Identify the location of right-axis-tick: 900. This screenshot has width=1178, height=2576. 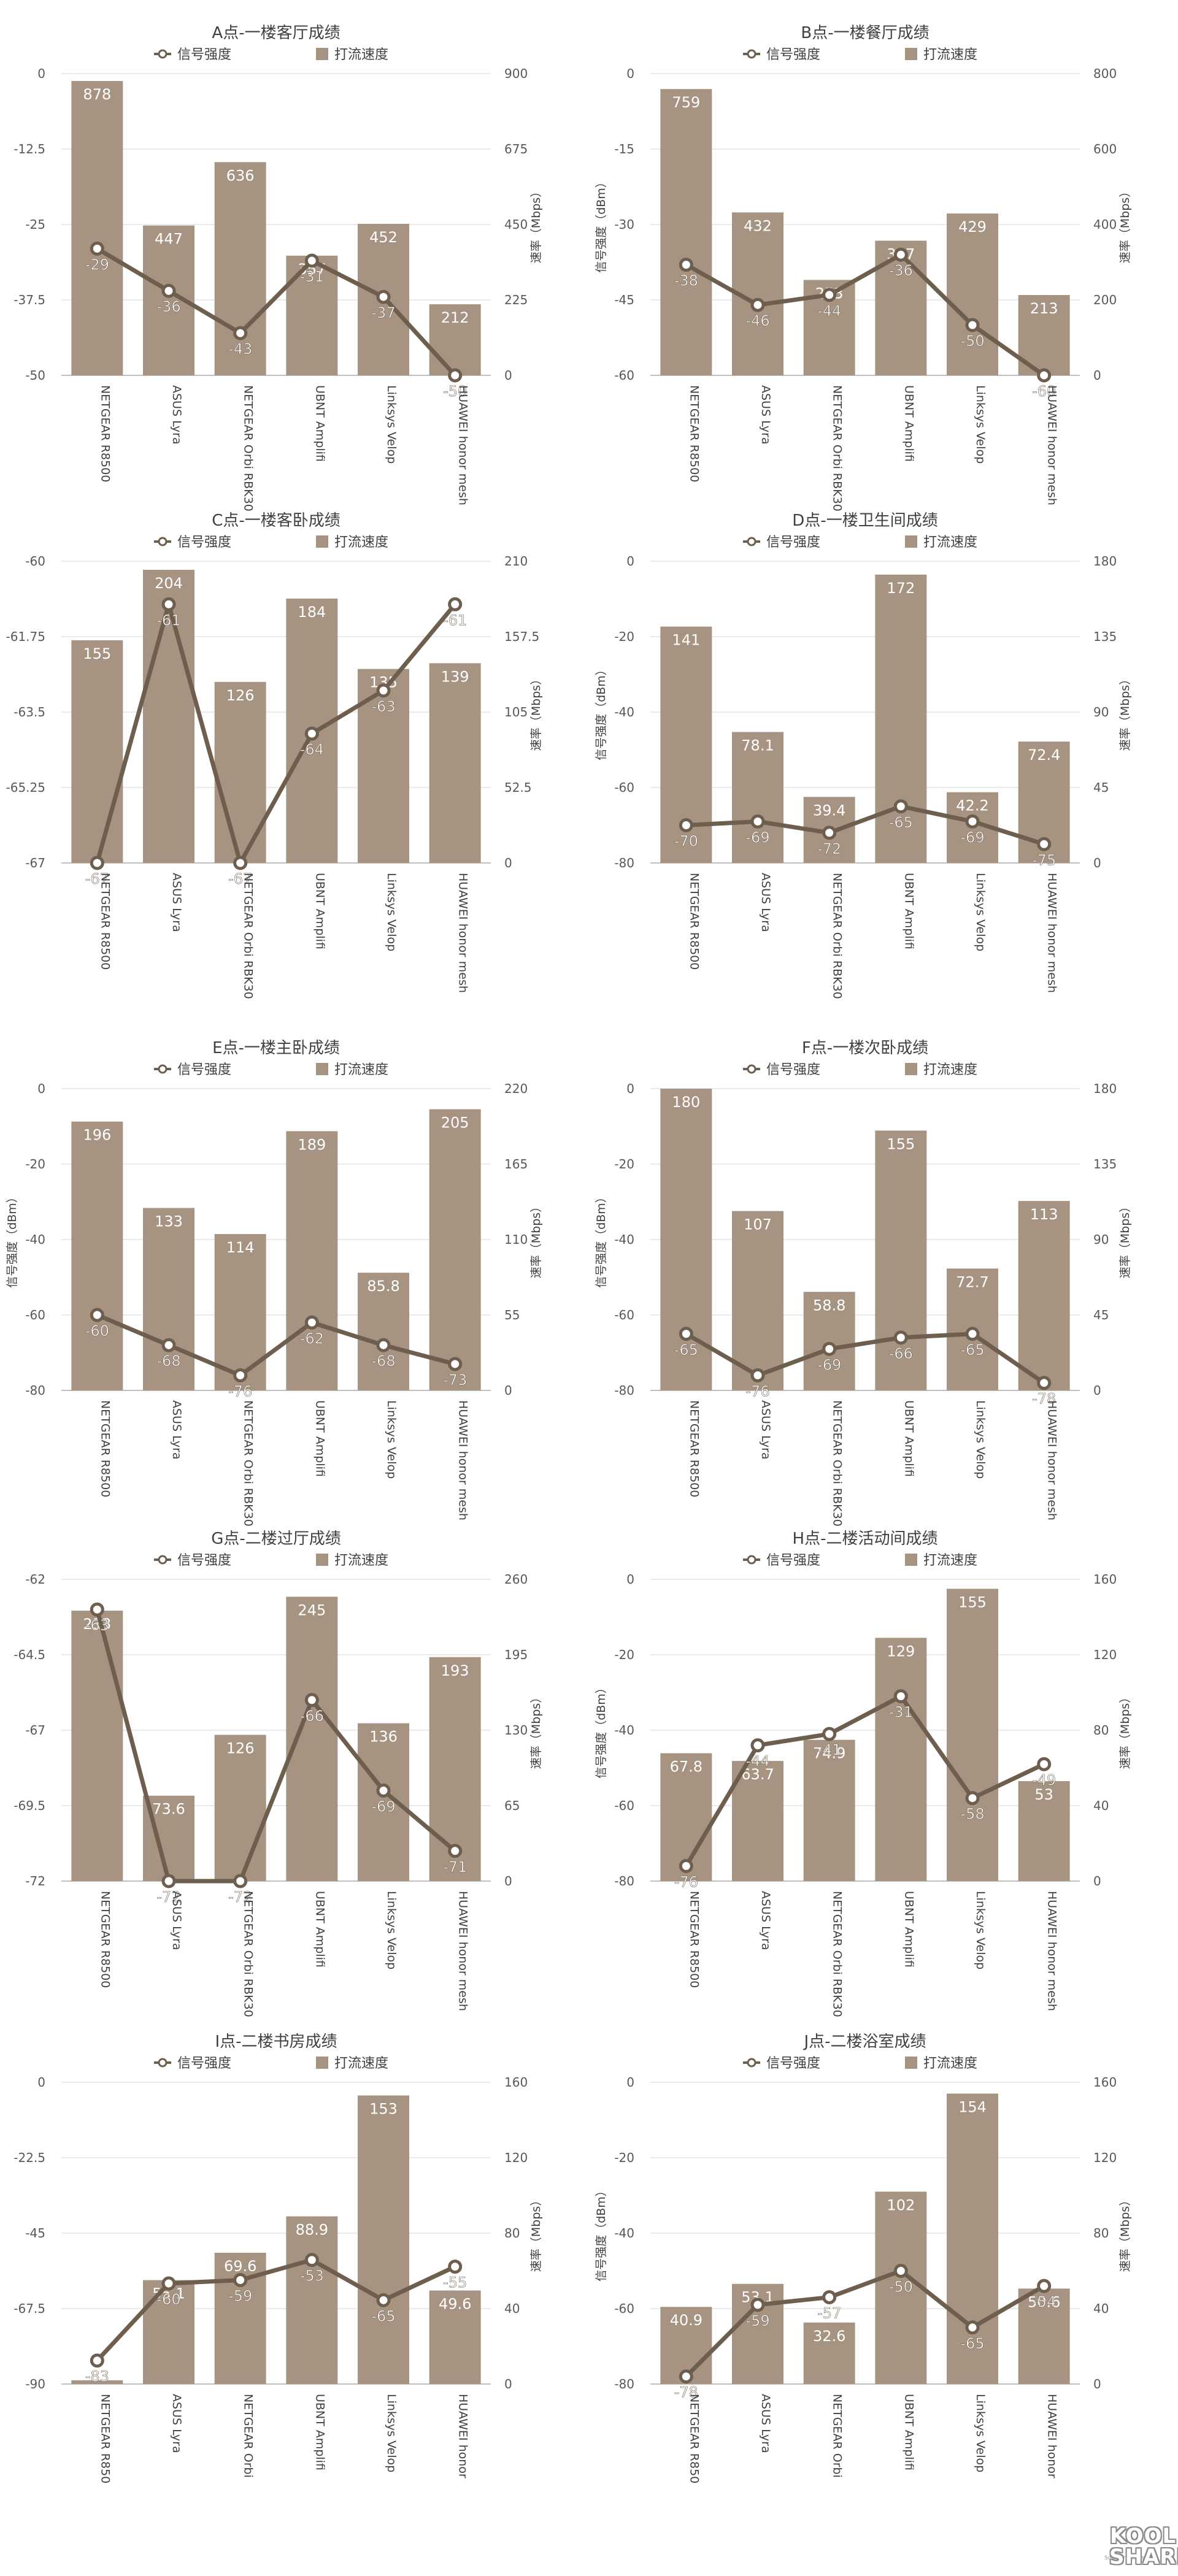
(516, 73).